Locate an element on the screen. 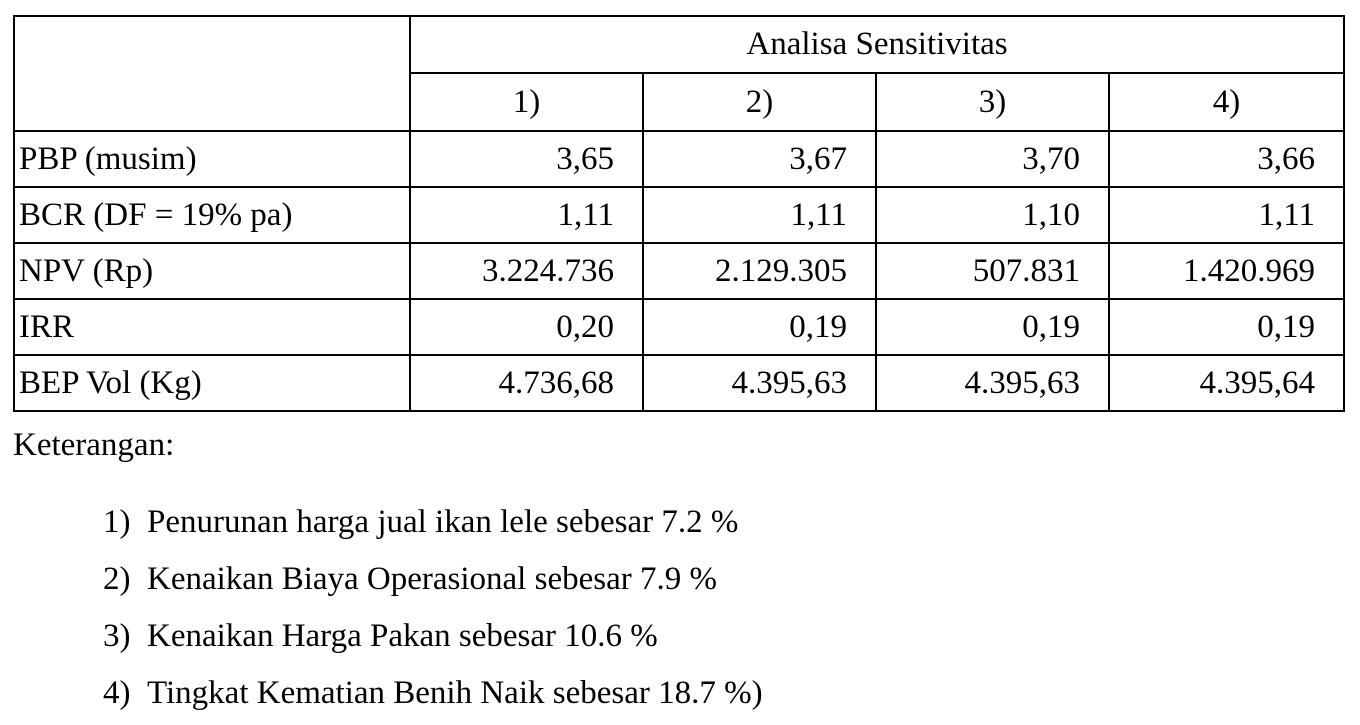  corner-cell is located at coordinates (212, 73).